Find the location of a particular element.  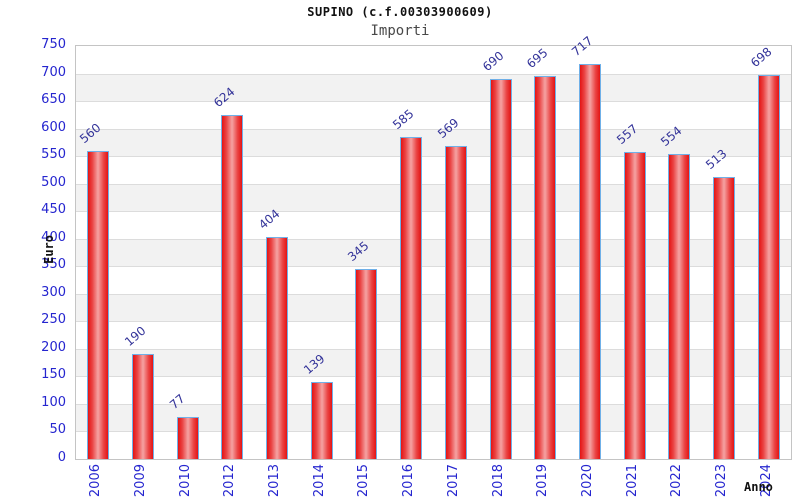

y-tick-50: 50 is located at coordinates (57, 430).